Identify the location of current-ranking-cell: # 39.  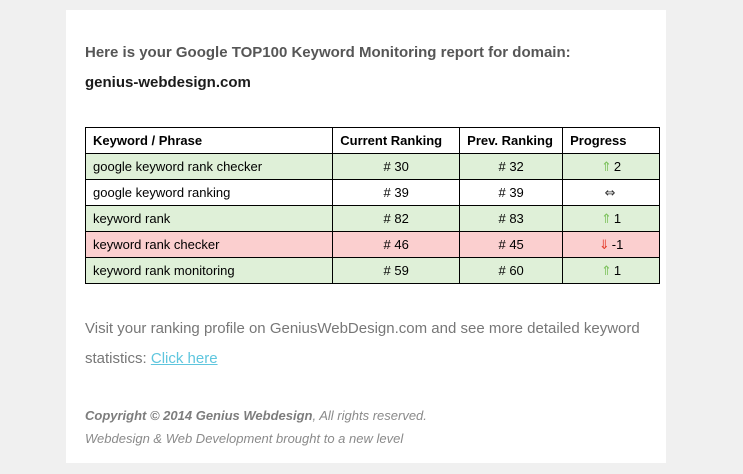
(396, 192).